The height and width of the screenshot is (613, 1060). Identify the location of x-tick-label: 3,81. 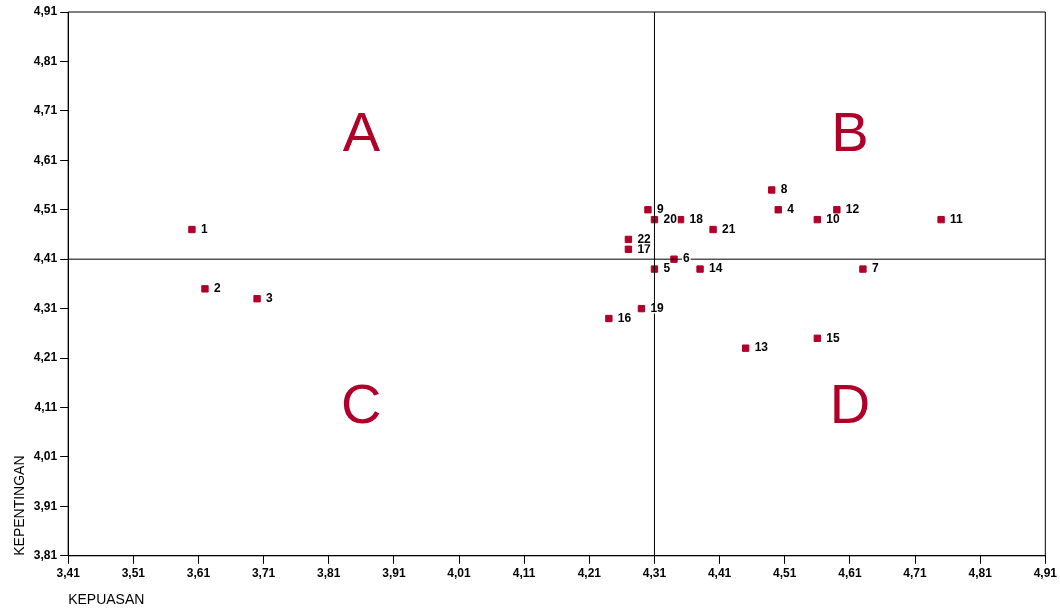
(329, 573).